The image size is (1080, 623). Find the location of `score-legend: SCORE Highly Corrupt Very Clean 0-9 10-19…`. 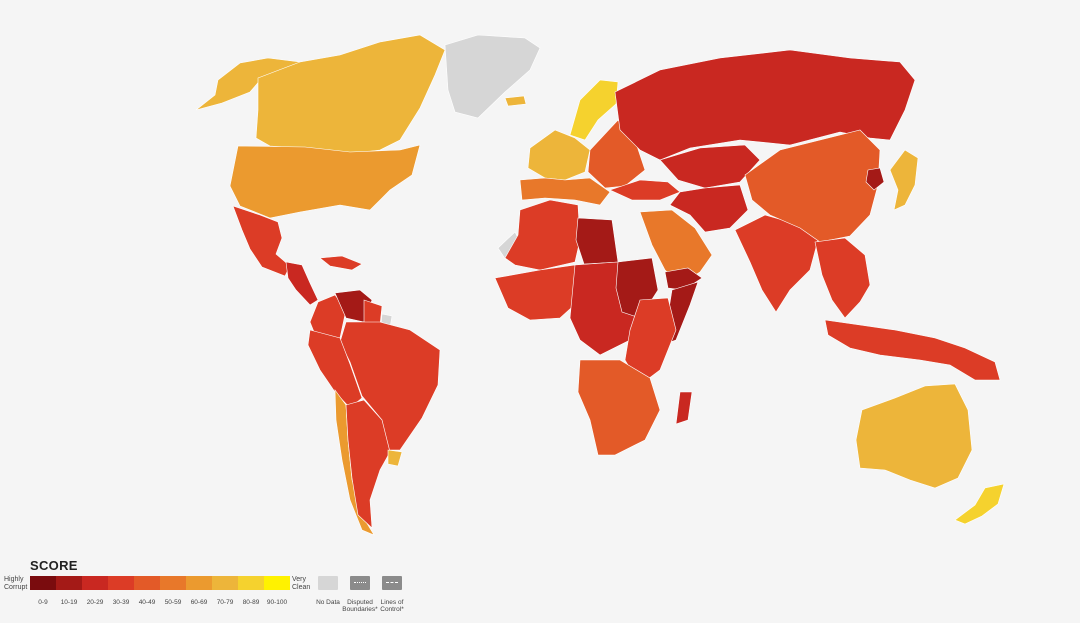

score-legend: SCORE Highly Corrupt Very Clean 0-9 10-19… is located at coordinates (230, 589).